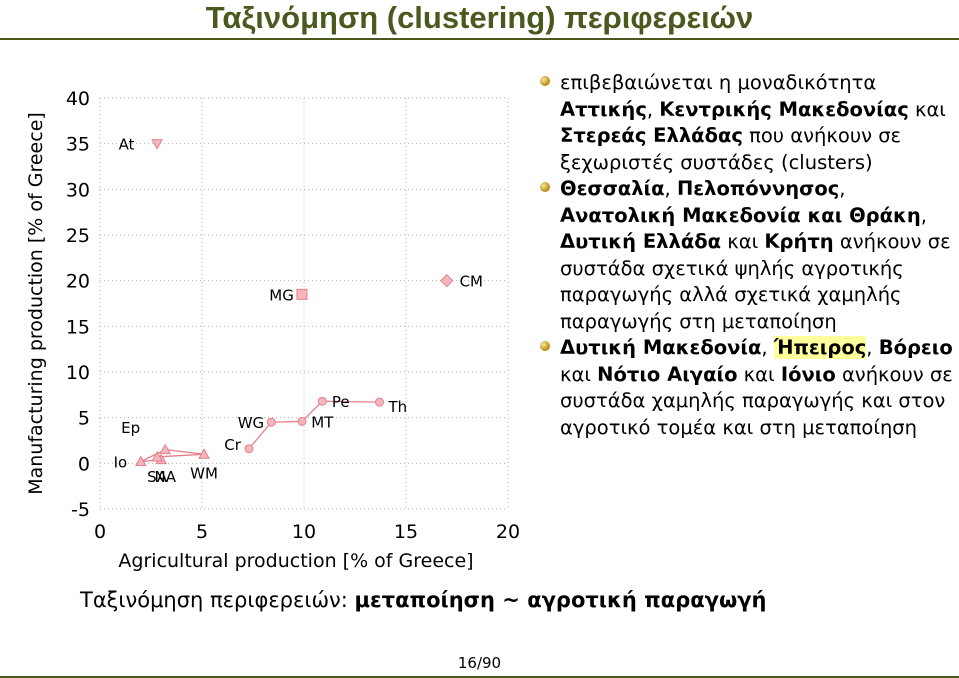 This screenshot has height=678, width=959. I want to click on y-tick-label: 10, so click(78, 373).